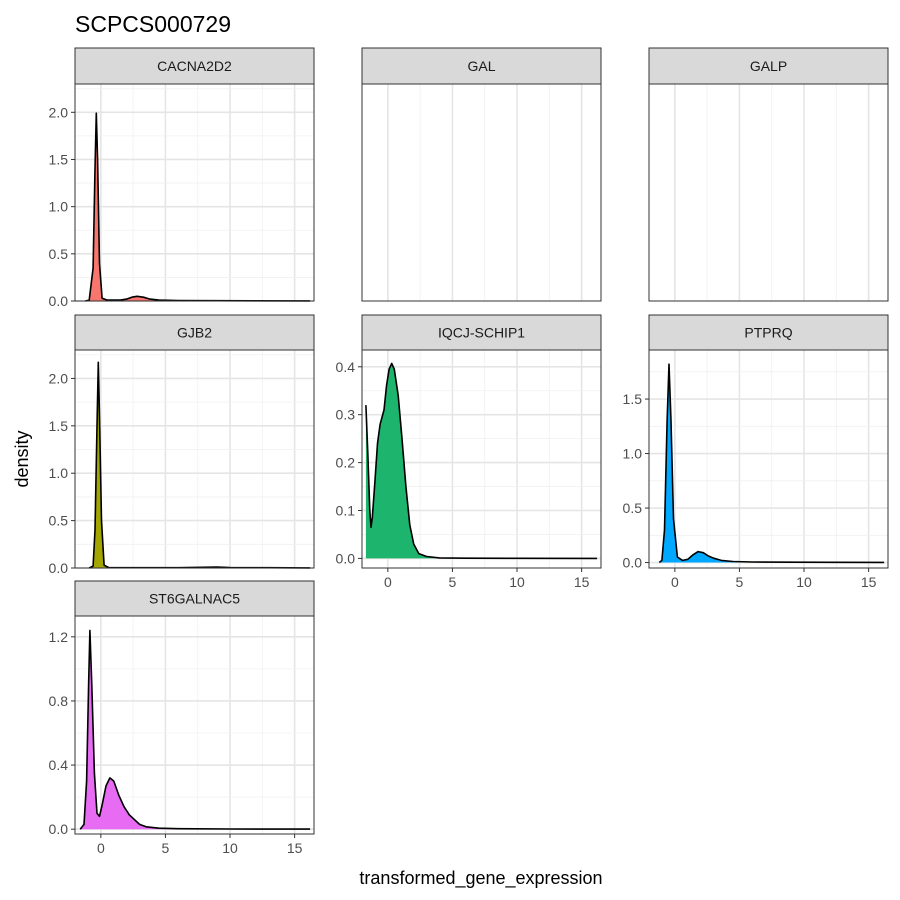 The width and height of the screenshot is (900, 900). I want to click on facet-galp: GALP, so click(768, 174).